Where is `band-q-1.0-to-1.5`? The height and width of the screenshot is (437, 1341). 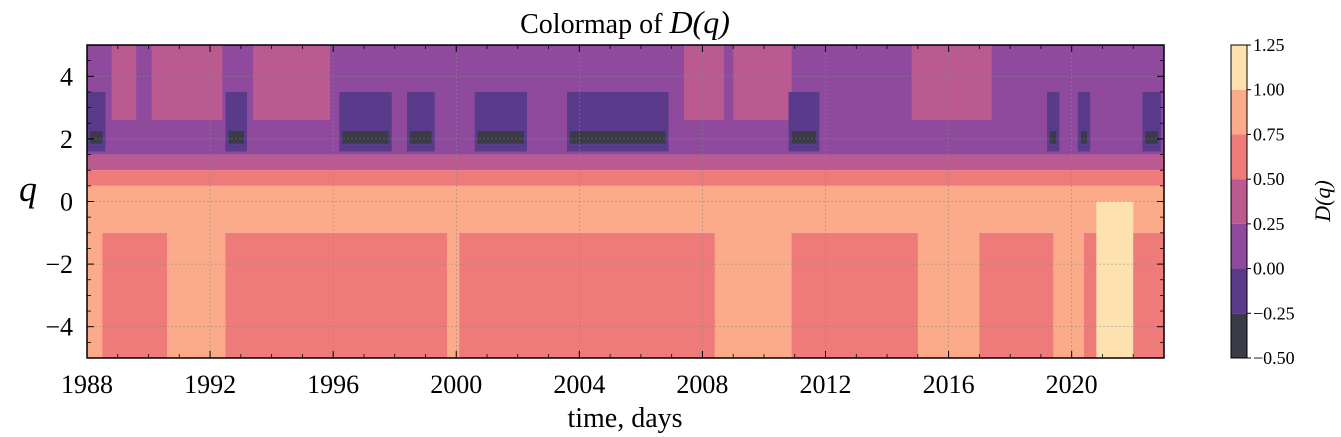 band-q-1.0-to-1.5 is located at coordinates (625, 162).